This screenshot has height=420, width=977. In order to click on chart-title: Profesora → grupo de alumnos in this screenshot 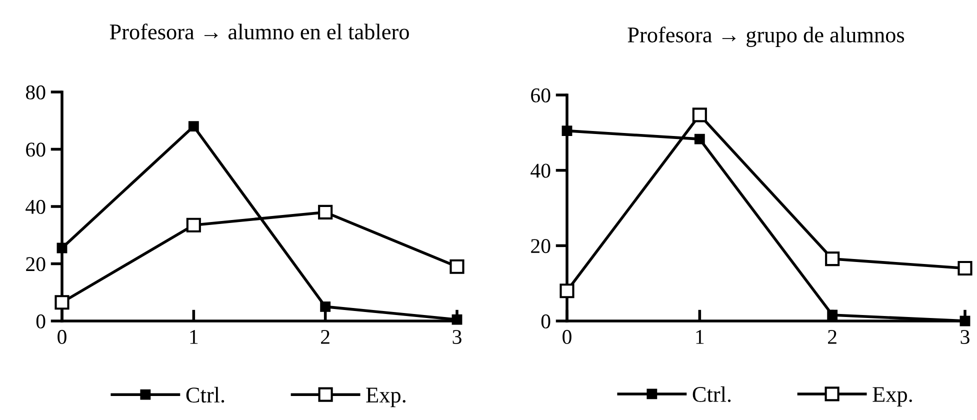, I will do `click(766, 37)`.